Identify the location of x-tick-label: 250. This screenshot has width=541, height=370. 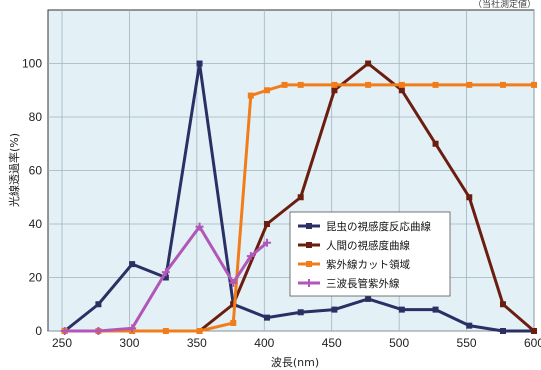
(62, 343).